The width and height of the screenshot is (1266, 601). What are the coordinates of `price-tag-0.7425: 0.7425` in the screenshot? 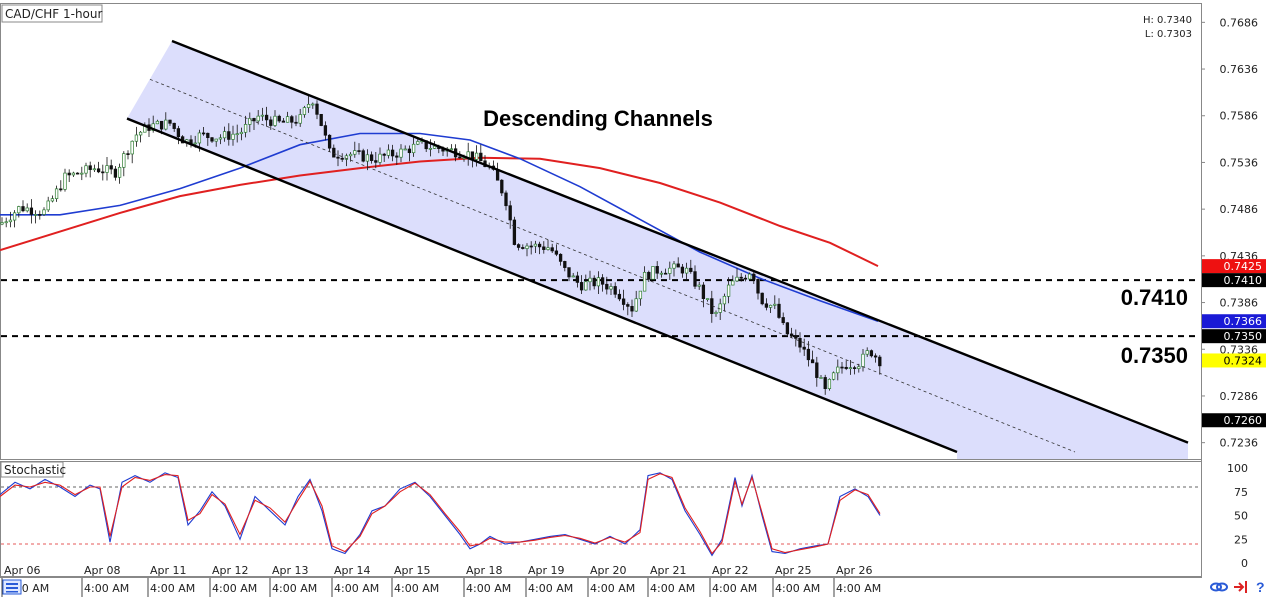 It's located at (1234, 266).